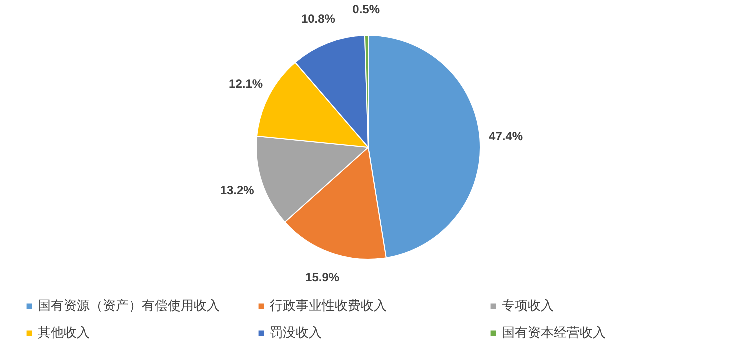 The width and height of the screenshot is (733, 354). What do you see at coordinates (64, 333) in the screenshot?
I see `legend-label: 其他收入` at bounding box center [64, 333].